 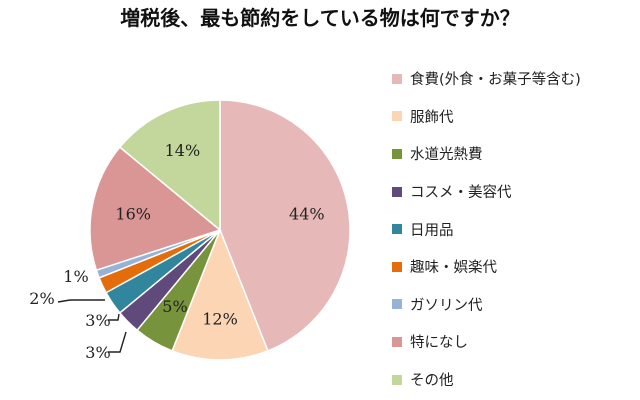 I want to click on legend-item: ガソリン代, so click(x=515, y=305).